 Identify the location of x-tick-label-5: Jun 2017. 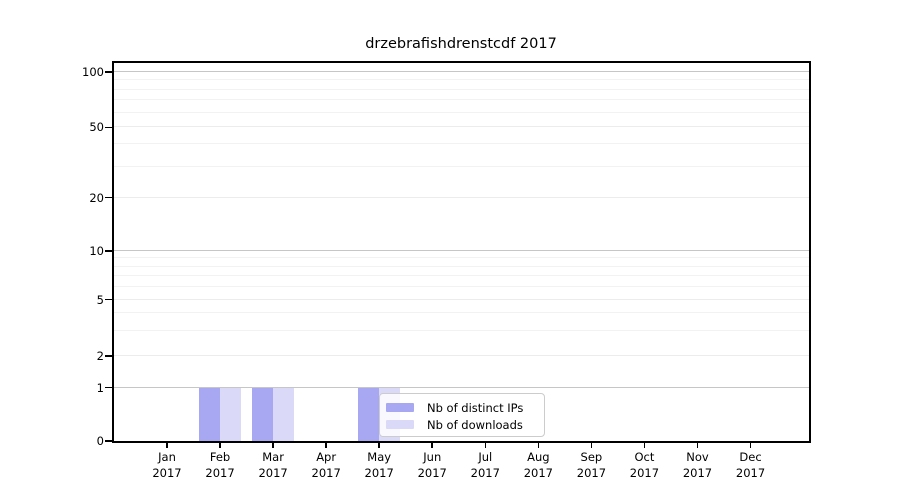
(432, 465).